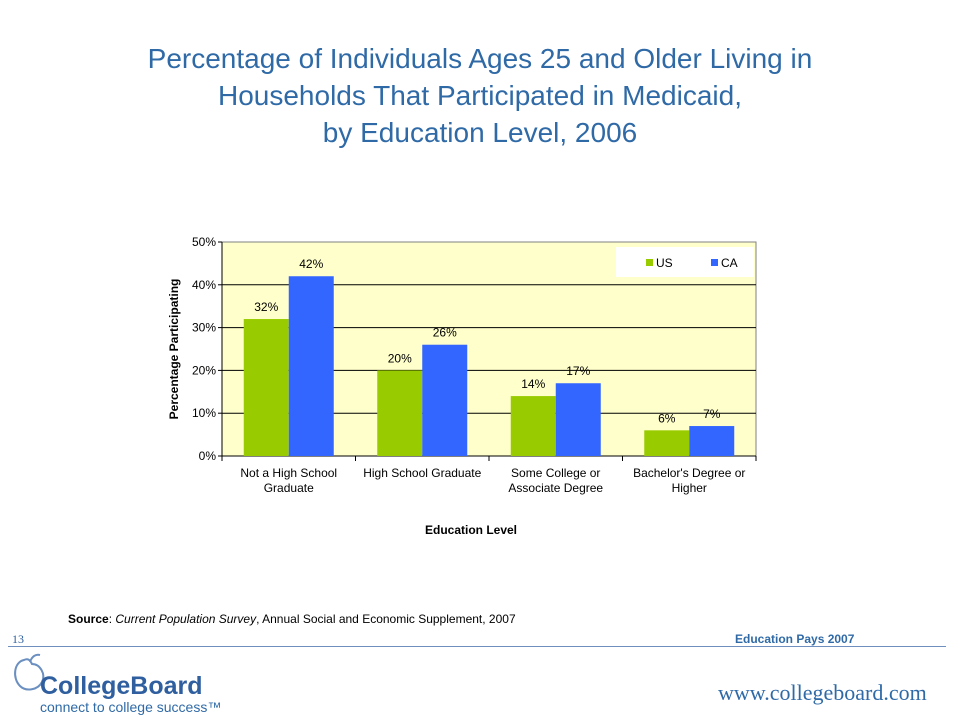  Describe the element at coordinates (208, 456) in the screenshot. I see `y-tick-label: 0%` at that location.